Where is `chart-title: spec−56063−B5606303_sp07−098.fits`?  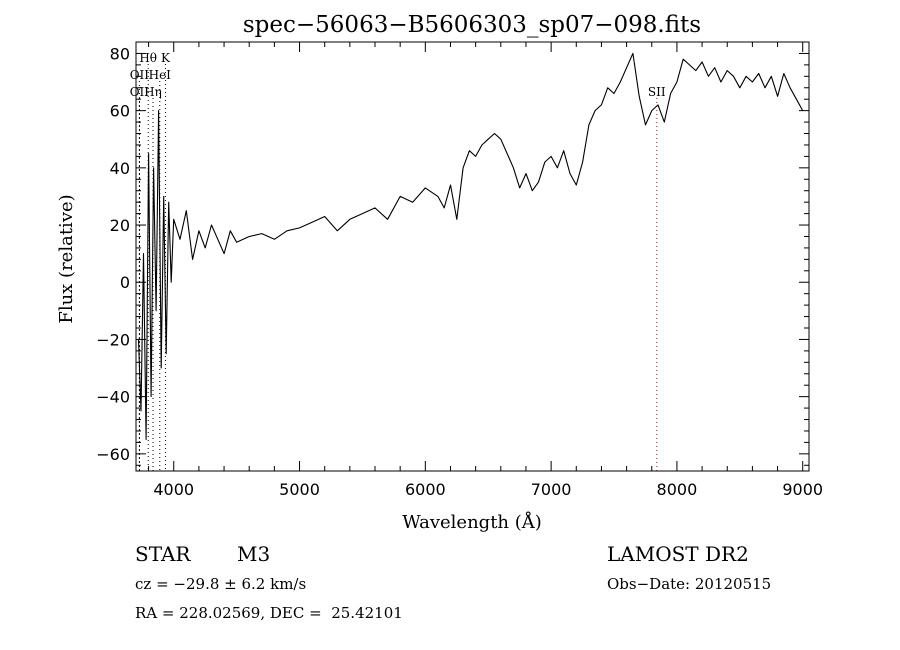
chart-title: spec−56063−B5606303_sp07−098.fits is located at coordinates (472, 25).